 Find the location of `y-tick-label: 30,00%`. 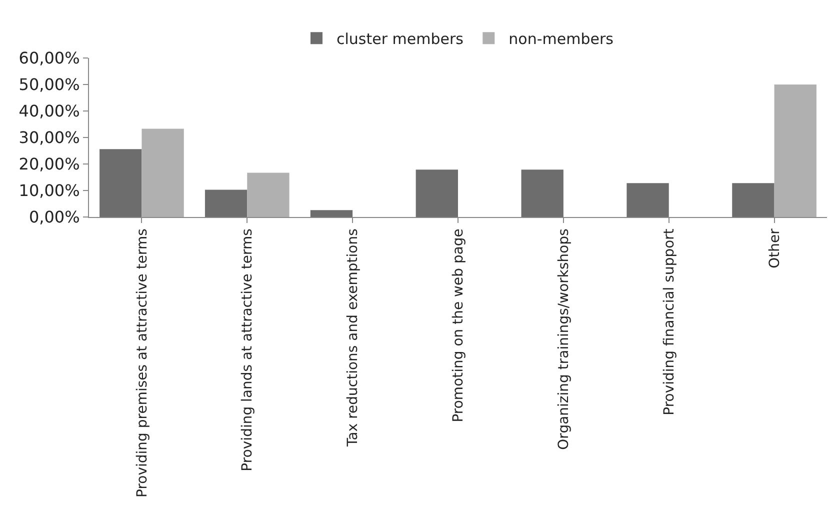

y-tick-label: 30,00% is located at coordinates (49, 138).